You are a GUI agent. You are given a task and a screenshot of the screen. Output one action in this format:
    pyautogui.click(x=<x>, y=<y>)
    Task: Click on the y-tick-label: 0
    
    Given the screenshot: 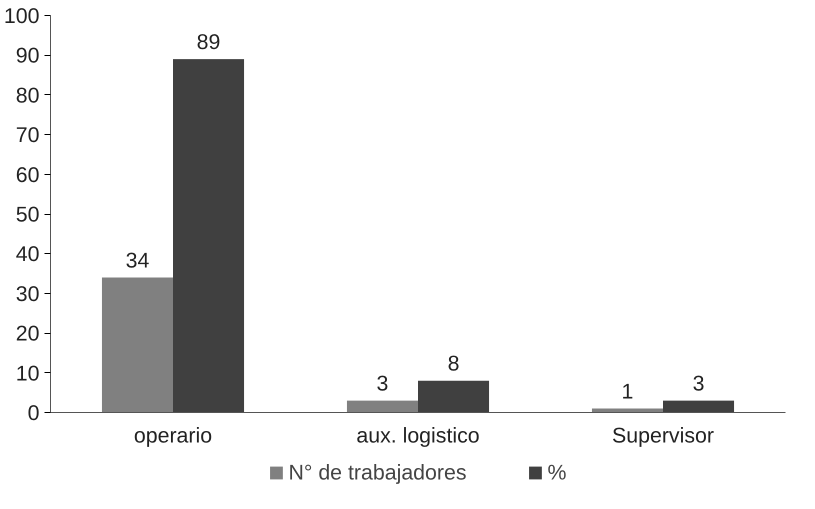 What is the action you would take?
    pyautogui.click(x=34, y=413)
    